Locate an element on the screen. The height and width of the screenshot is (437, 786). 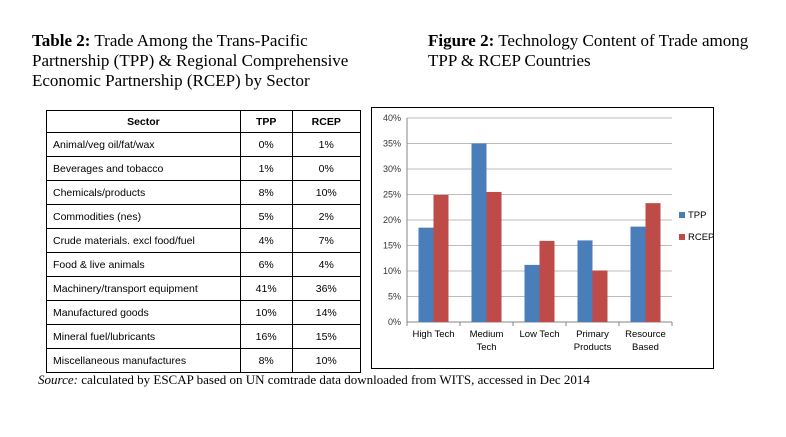
table-row: Machinery/transport equipment 41% 36% is located at coordinates (203, 288).